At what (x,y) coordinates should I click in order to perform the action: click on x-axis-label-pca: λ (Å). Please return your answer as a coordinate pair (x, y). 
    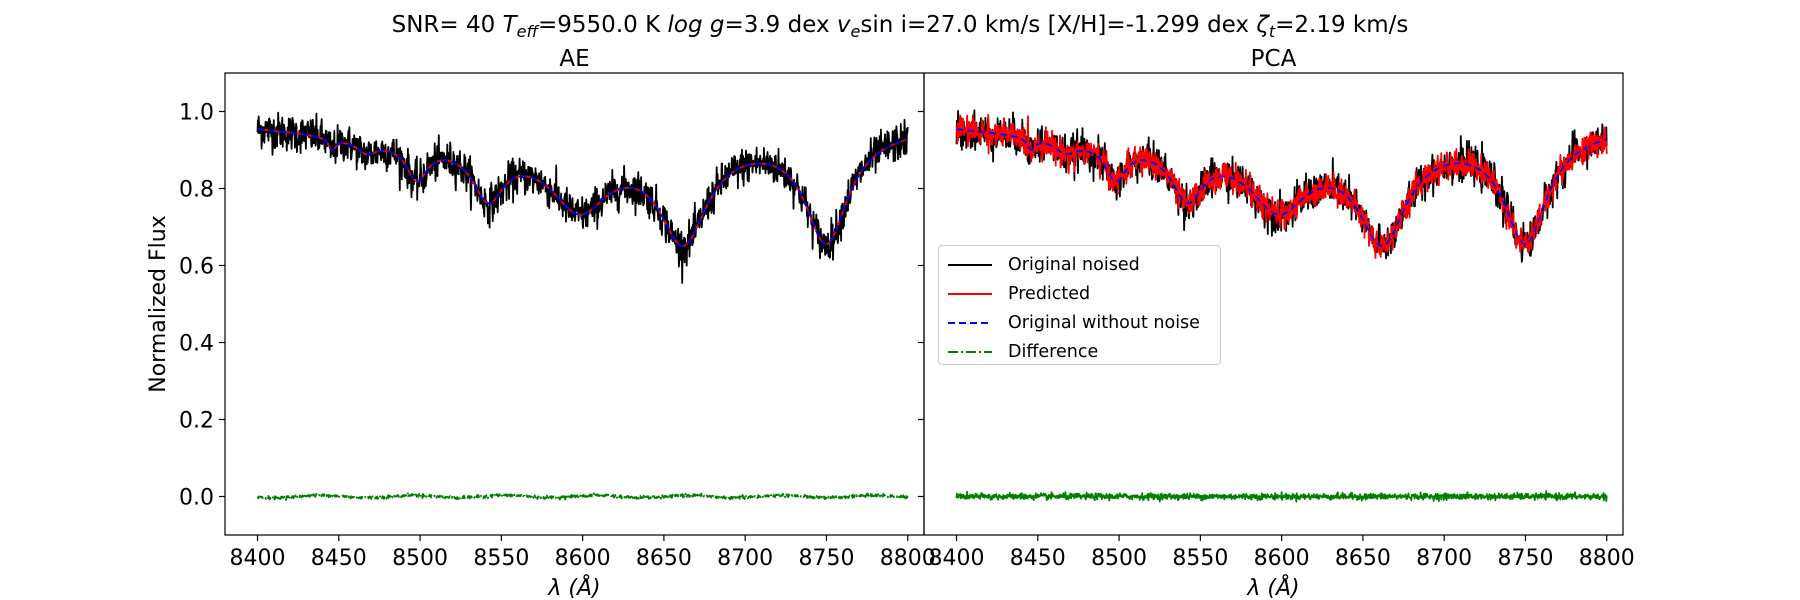
    Looking at the image, I should click on (1272, 587).